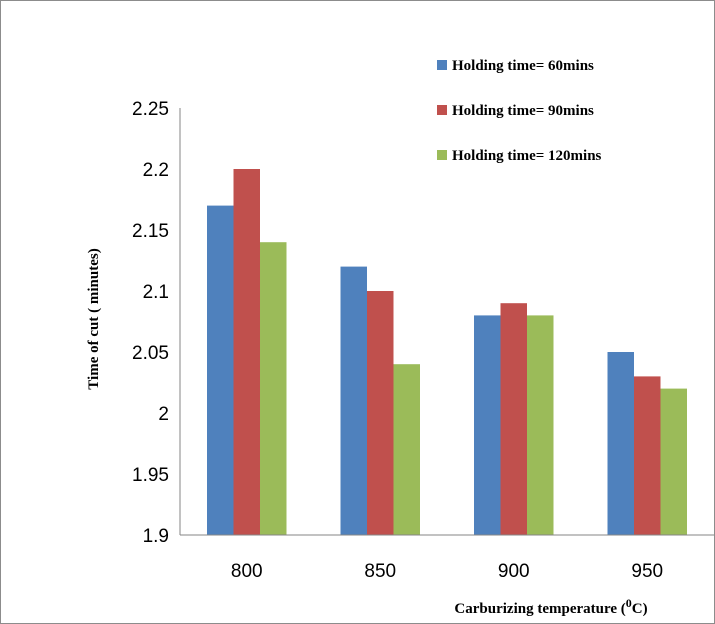 The image size is (715, 624). What do you see at coordinates (156, 292) in the screenshot?
I see `y-tick-label: 2.1` at bounding box center [156, 292].